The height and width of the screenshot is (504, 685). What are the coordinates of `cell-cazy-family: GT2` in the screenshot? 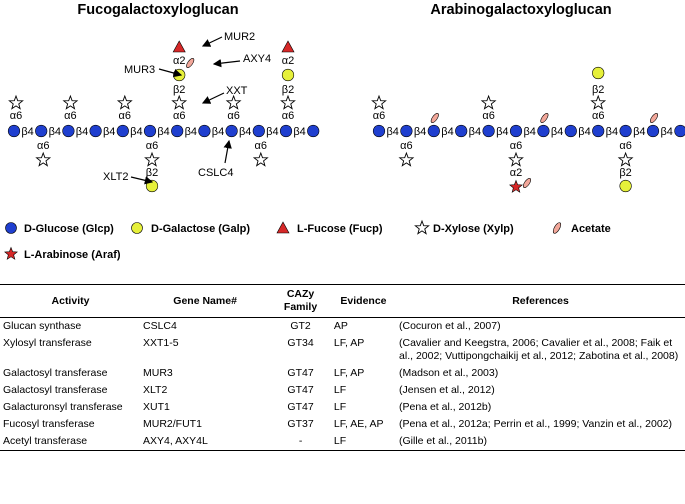 It's located at (300, 326).